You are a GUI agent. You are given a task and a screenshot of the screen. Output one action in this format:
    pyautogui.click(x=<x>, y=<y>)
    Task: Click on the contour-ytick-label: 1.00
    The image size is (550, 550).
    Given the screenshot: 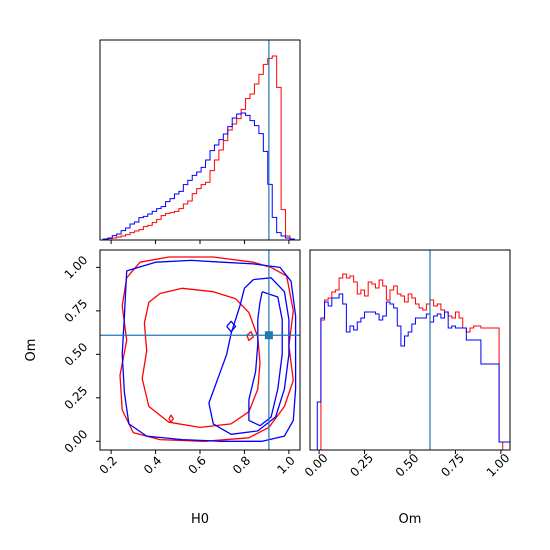 What is the action you would take?
    pyautogui.click(x=76, y=267)
    